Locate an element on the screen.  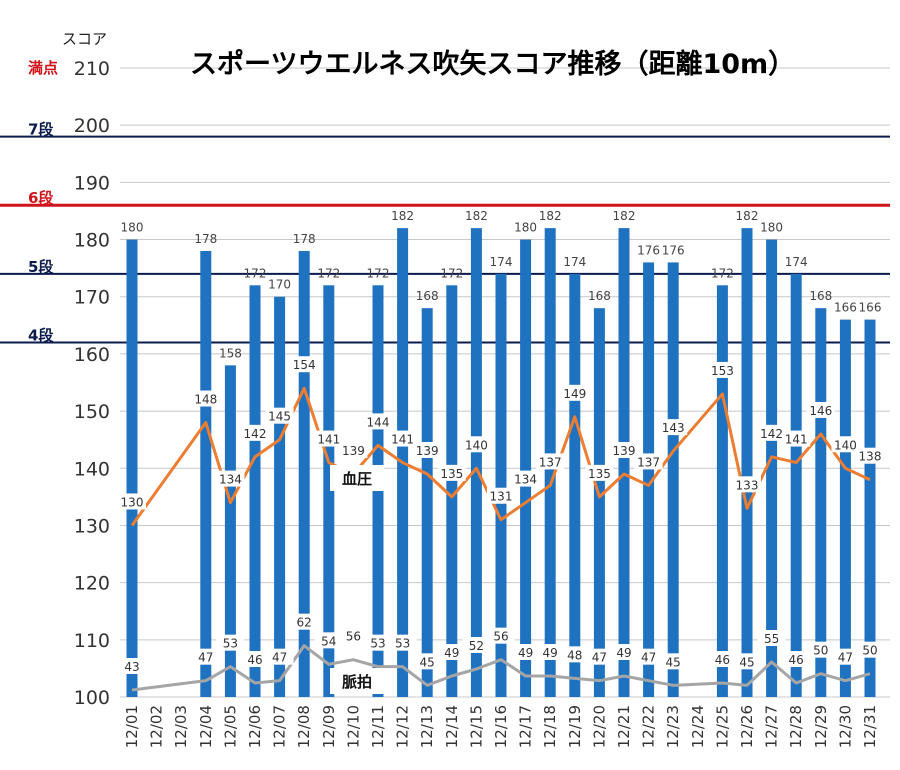
reference-label-0: 満点 is located at coordinates (43, 68).